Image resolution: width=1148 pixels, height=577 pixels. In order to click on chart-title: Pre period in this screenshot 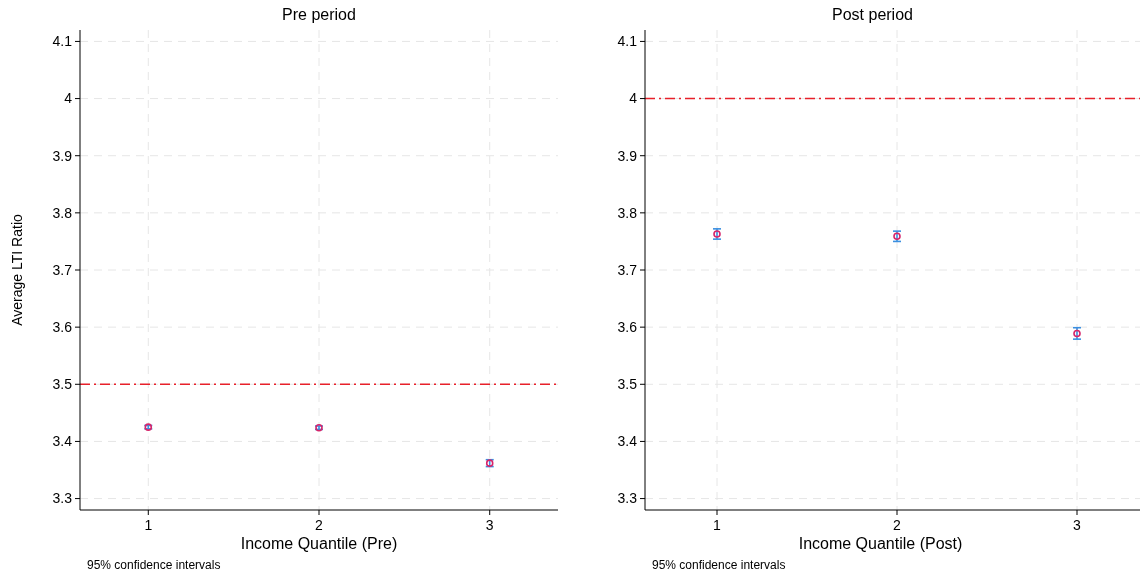, I will do `click(319, 14)`.